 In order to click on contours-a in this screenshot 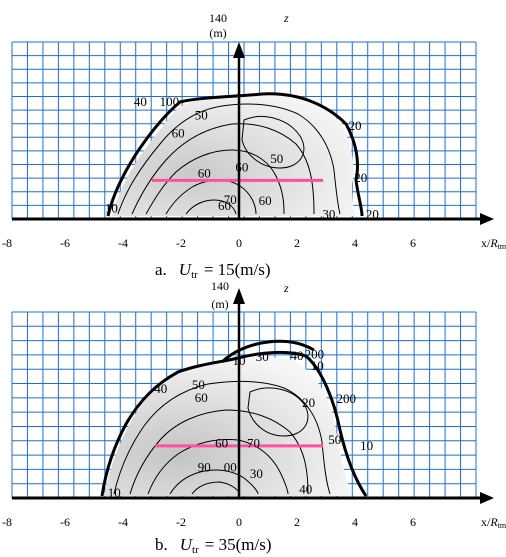, I will do `click(235, 154)`.